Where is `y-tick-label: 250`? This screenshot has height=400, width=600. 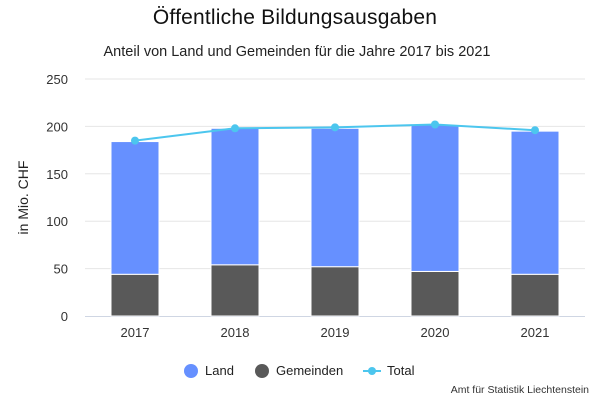 y-tick-label: 250 is located at coordinates (57, 79).